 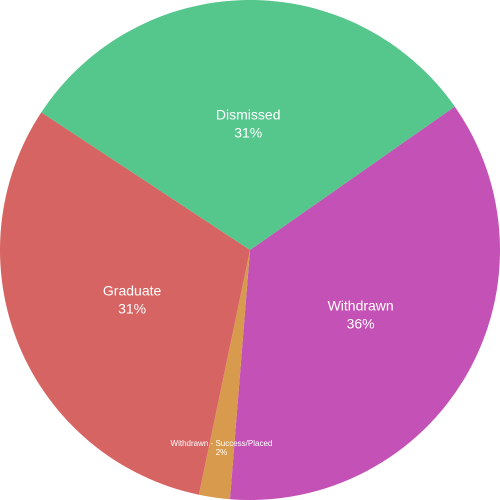 I want to click on slice-label: Graduate, so click(x=132, y=291).